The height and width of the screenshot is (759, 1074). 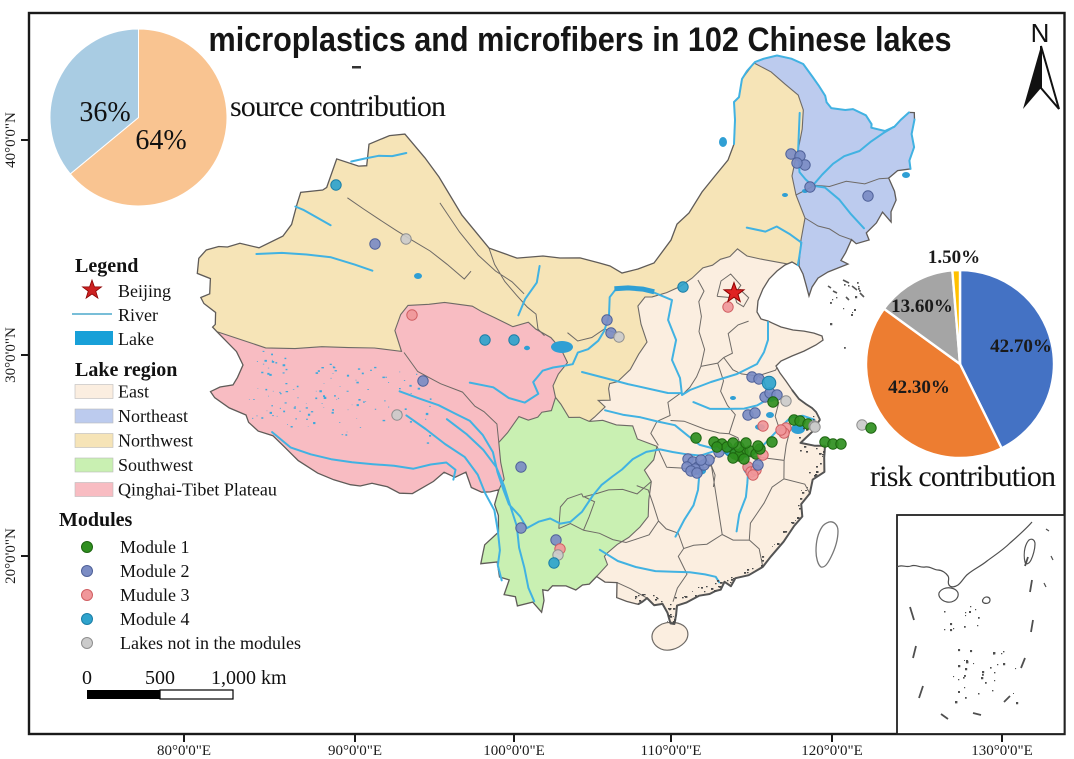 I want to click on svg-text: 1,000 km, so click(x=249, y=678).